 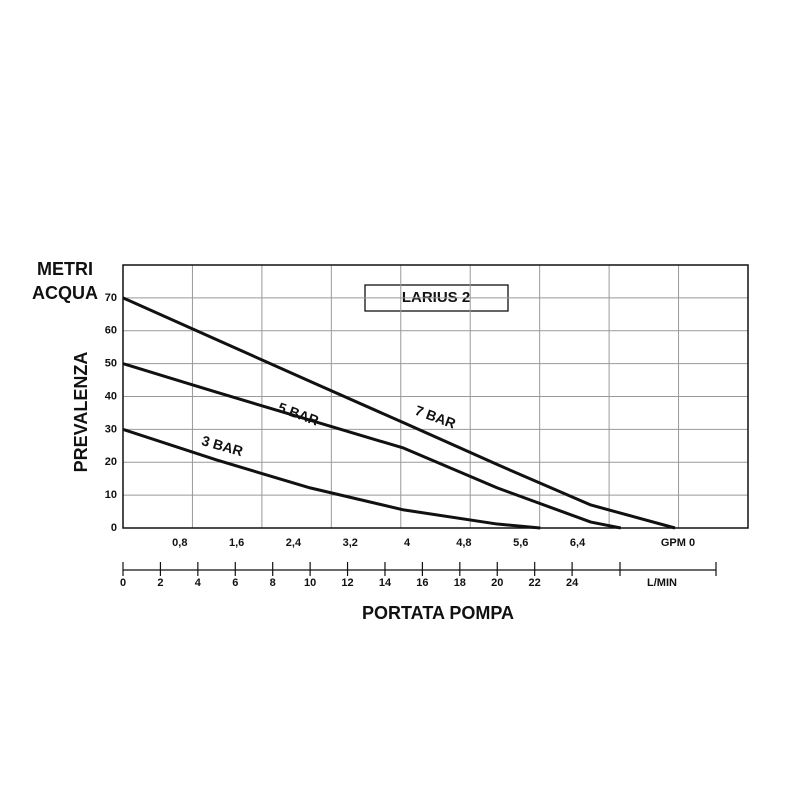 What do you see at coordinates (520, 543) in the screenshot?
I see `x2-tick-label: 5,6` at bounding box center [520, 543].